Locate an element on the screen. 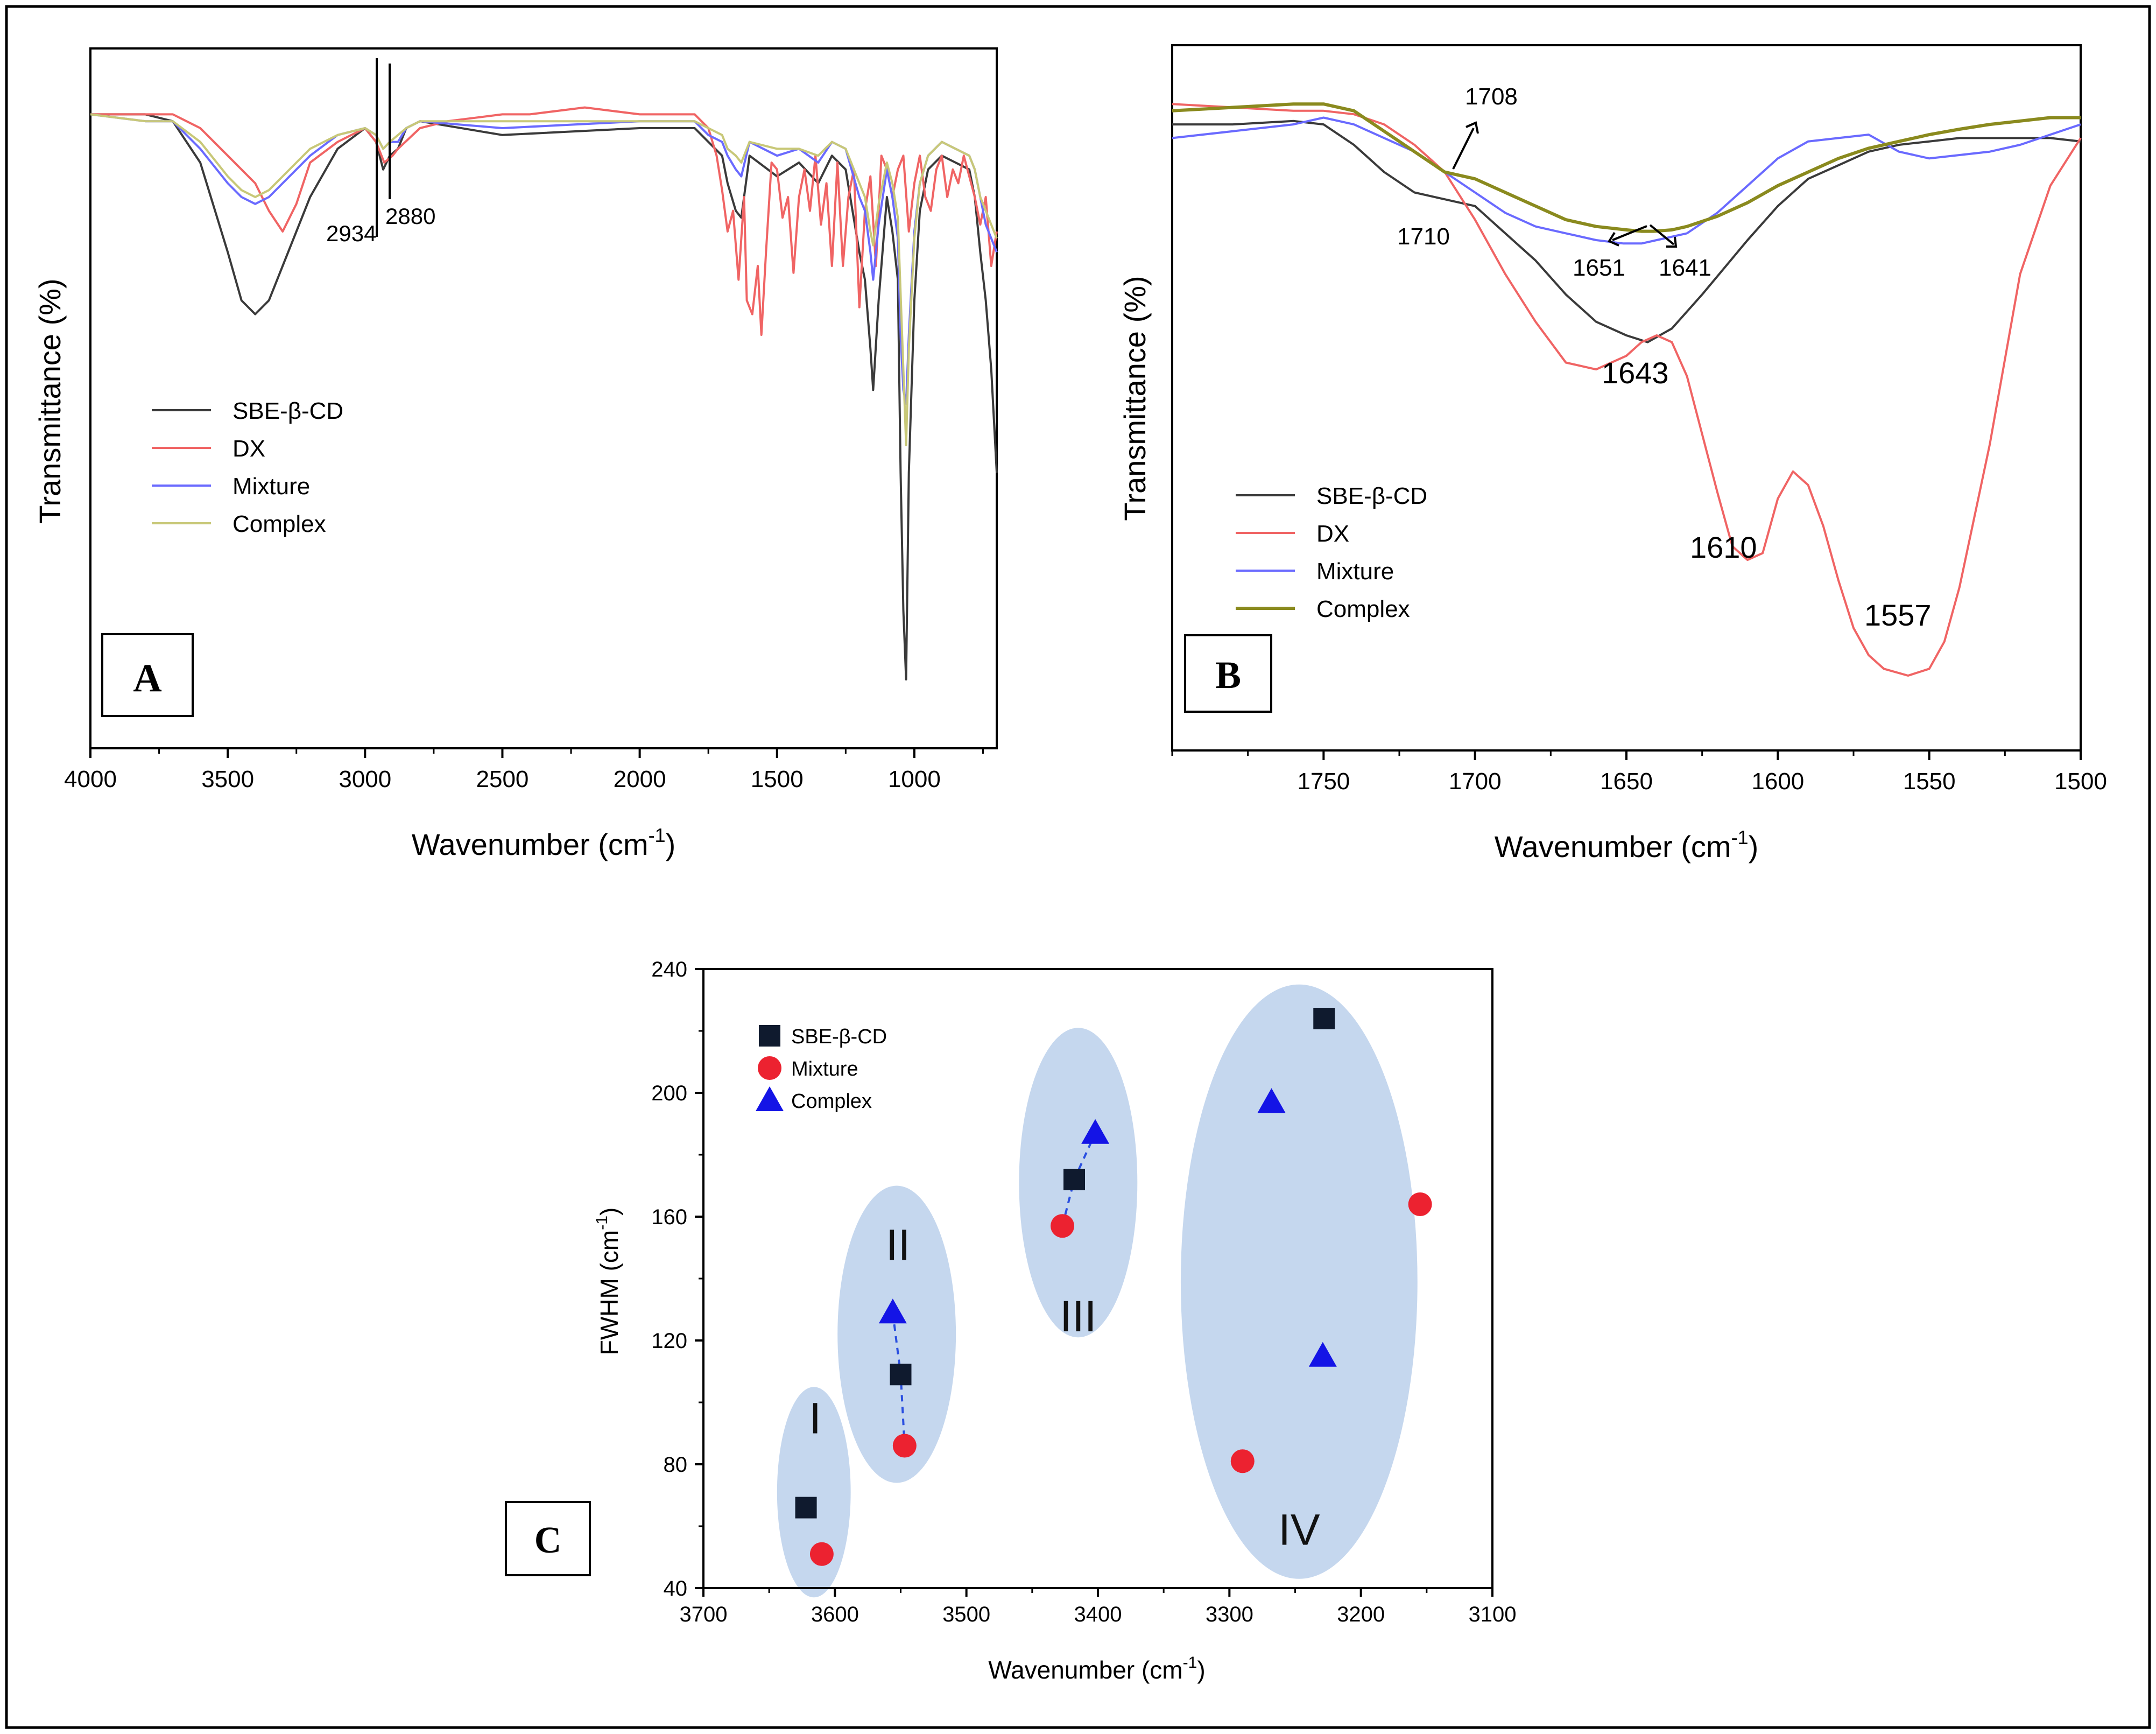 The image size is (2156, 1734). group-ellipse-ii is located at coordinates (896, 1334).